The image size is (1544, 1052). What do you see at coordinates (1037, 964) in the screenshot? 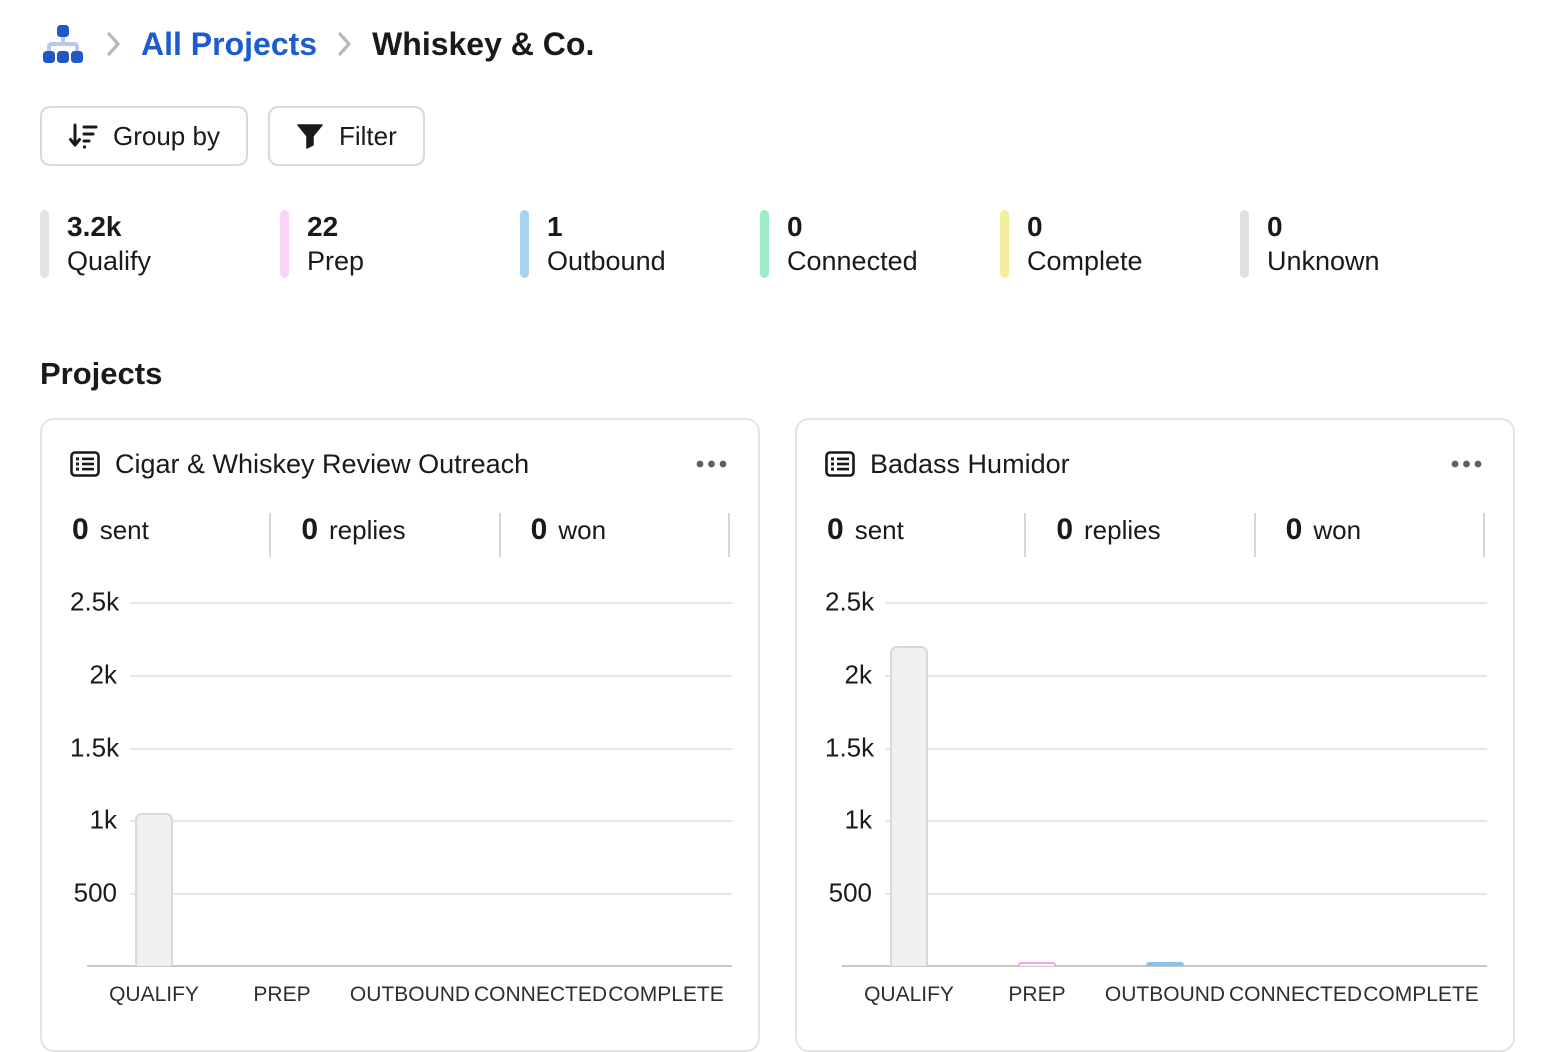
I see `bar-prep` at bounding box center [1037, 964].